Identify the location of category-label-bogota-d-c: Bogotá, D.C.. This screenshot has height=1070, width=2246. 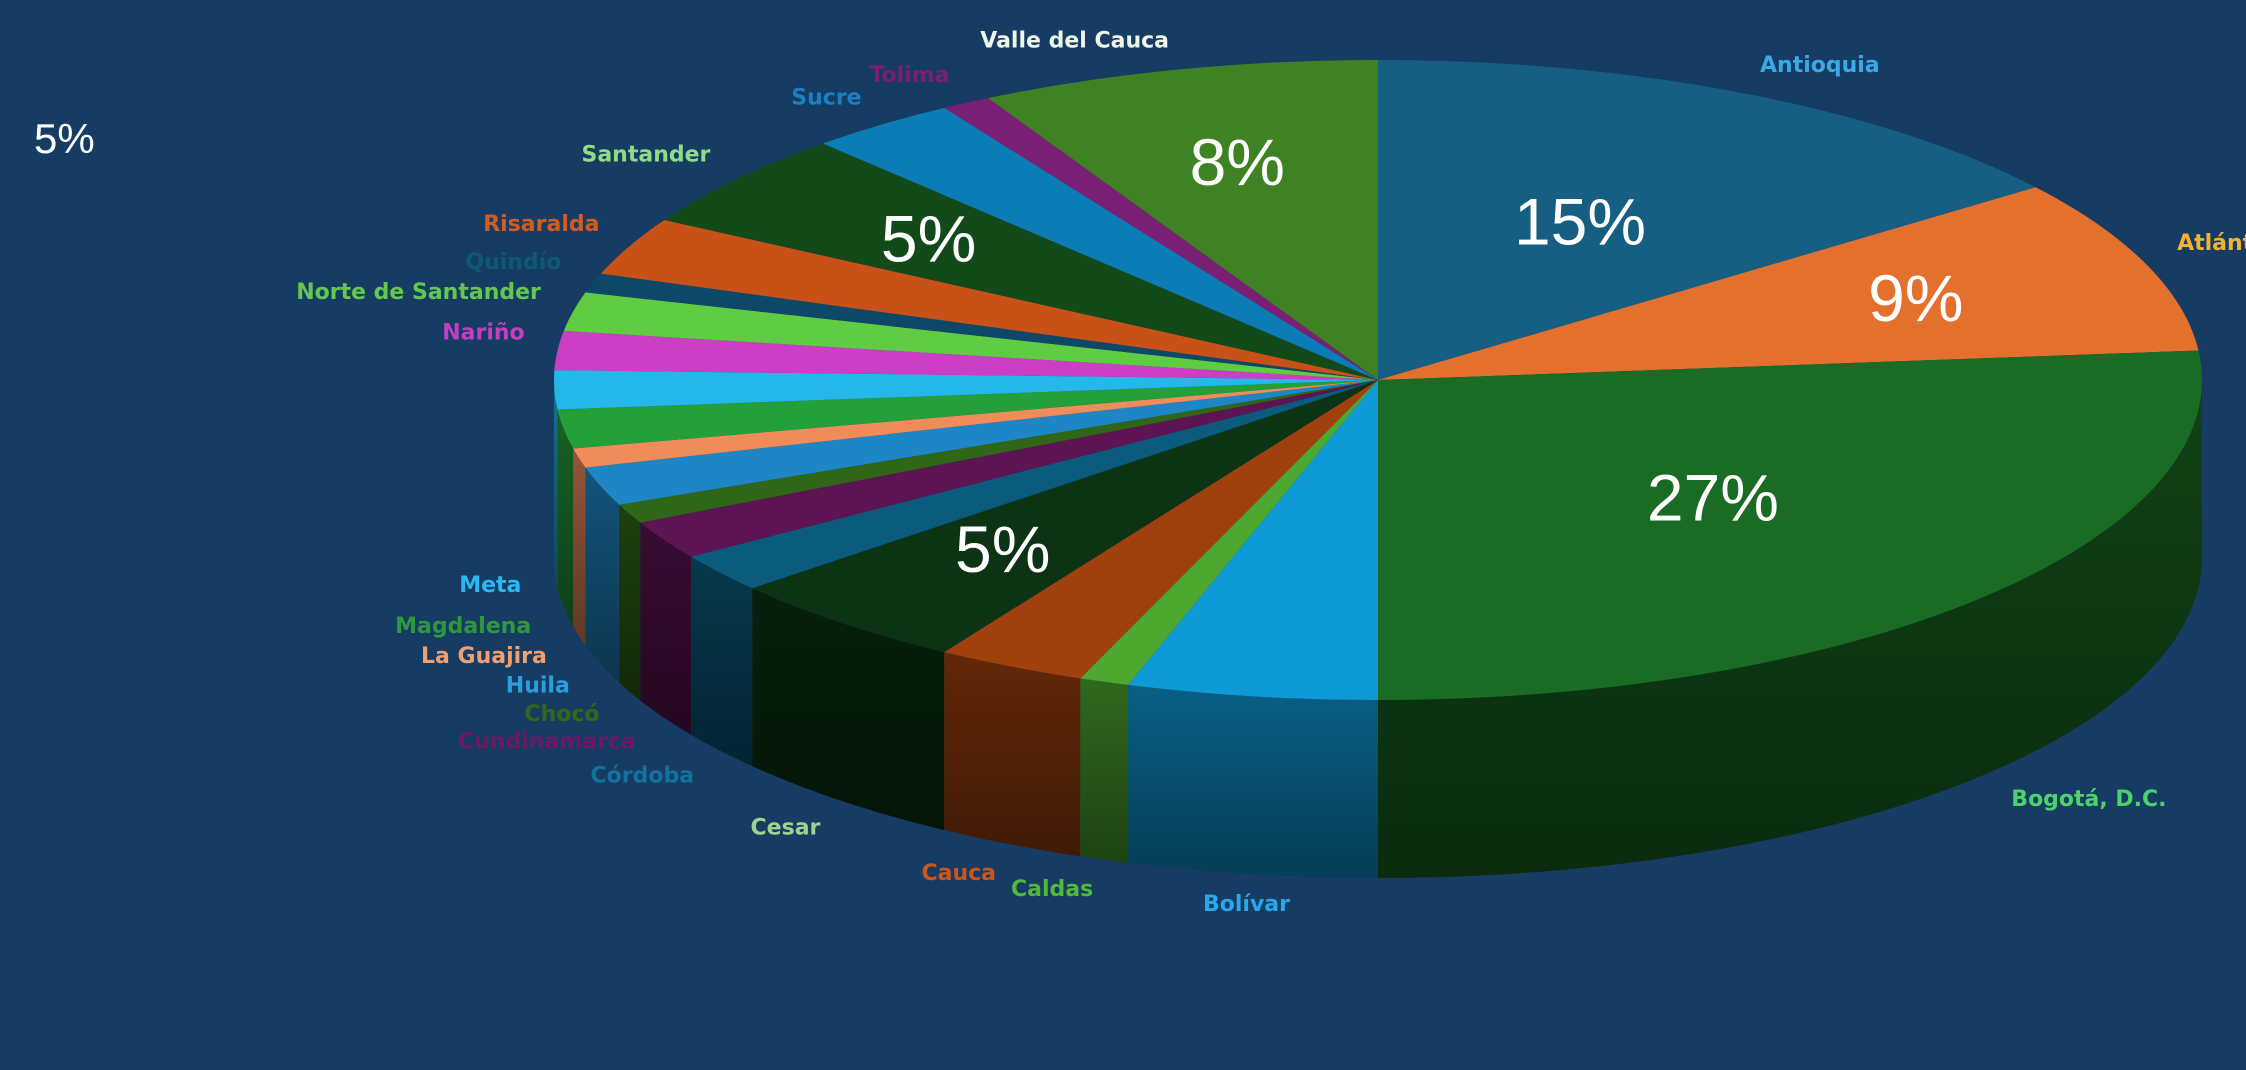
(2088, 799).